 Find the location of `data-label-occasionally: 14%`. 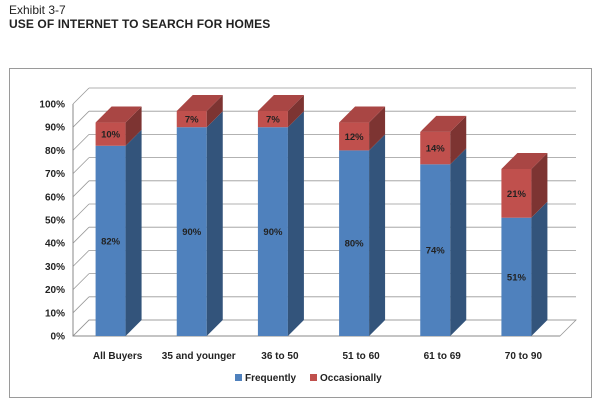

data-label-occasionally: 14% is located at coordinates (436, 149).